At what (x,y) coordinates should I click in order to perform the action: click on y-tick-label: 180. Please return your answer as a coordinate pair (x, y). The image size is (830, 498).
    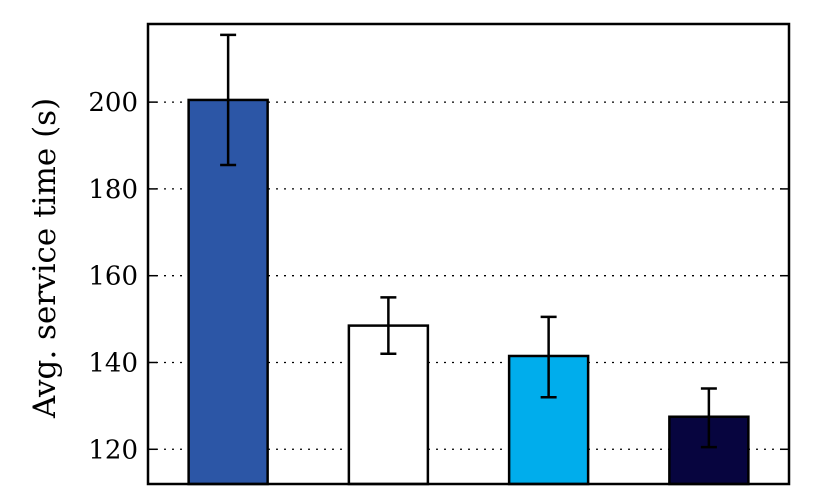
    Looking at the image, I should click on (113, 190).